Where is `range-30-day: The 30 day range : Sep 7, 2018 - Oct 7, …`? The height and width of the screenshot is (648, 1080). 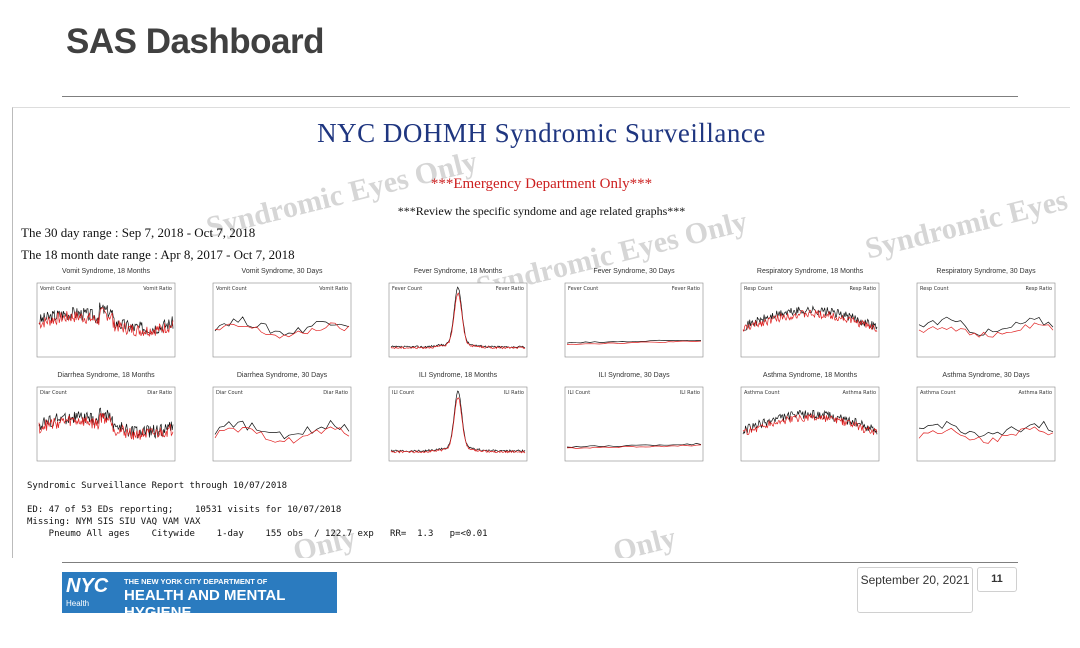
range-30-day: The 30 day range : Sep 7, 2018 - Oct 7, … is located at coordinates (138, 232).